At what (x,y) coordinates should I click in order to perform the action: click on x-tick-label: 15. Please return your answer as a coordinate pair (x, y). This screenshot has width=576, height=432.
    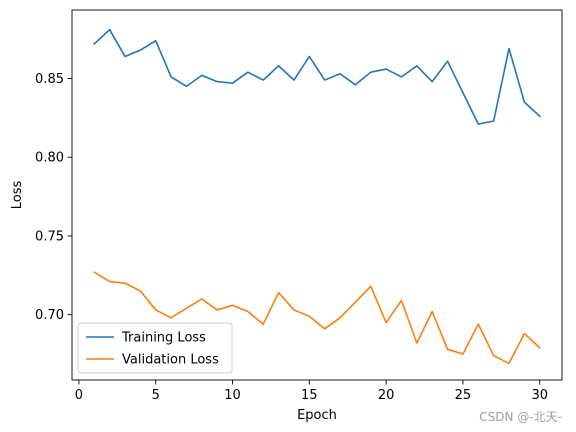
    Looking at the image, I should click on (309, 395).